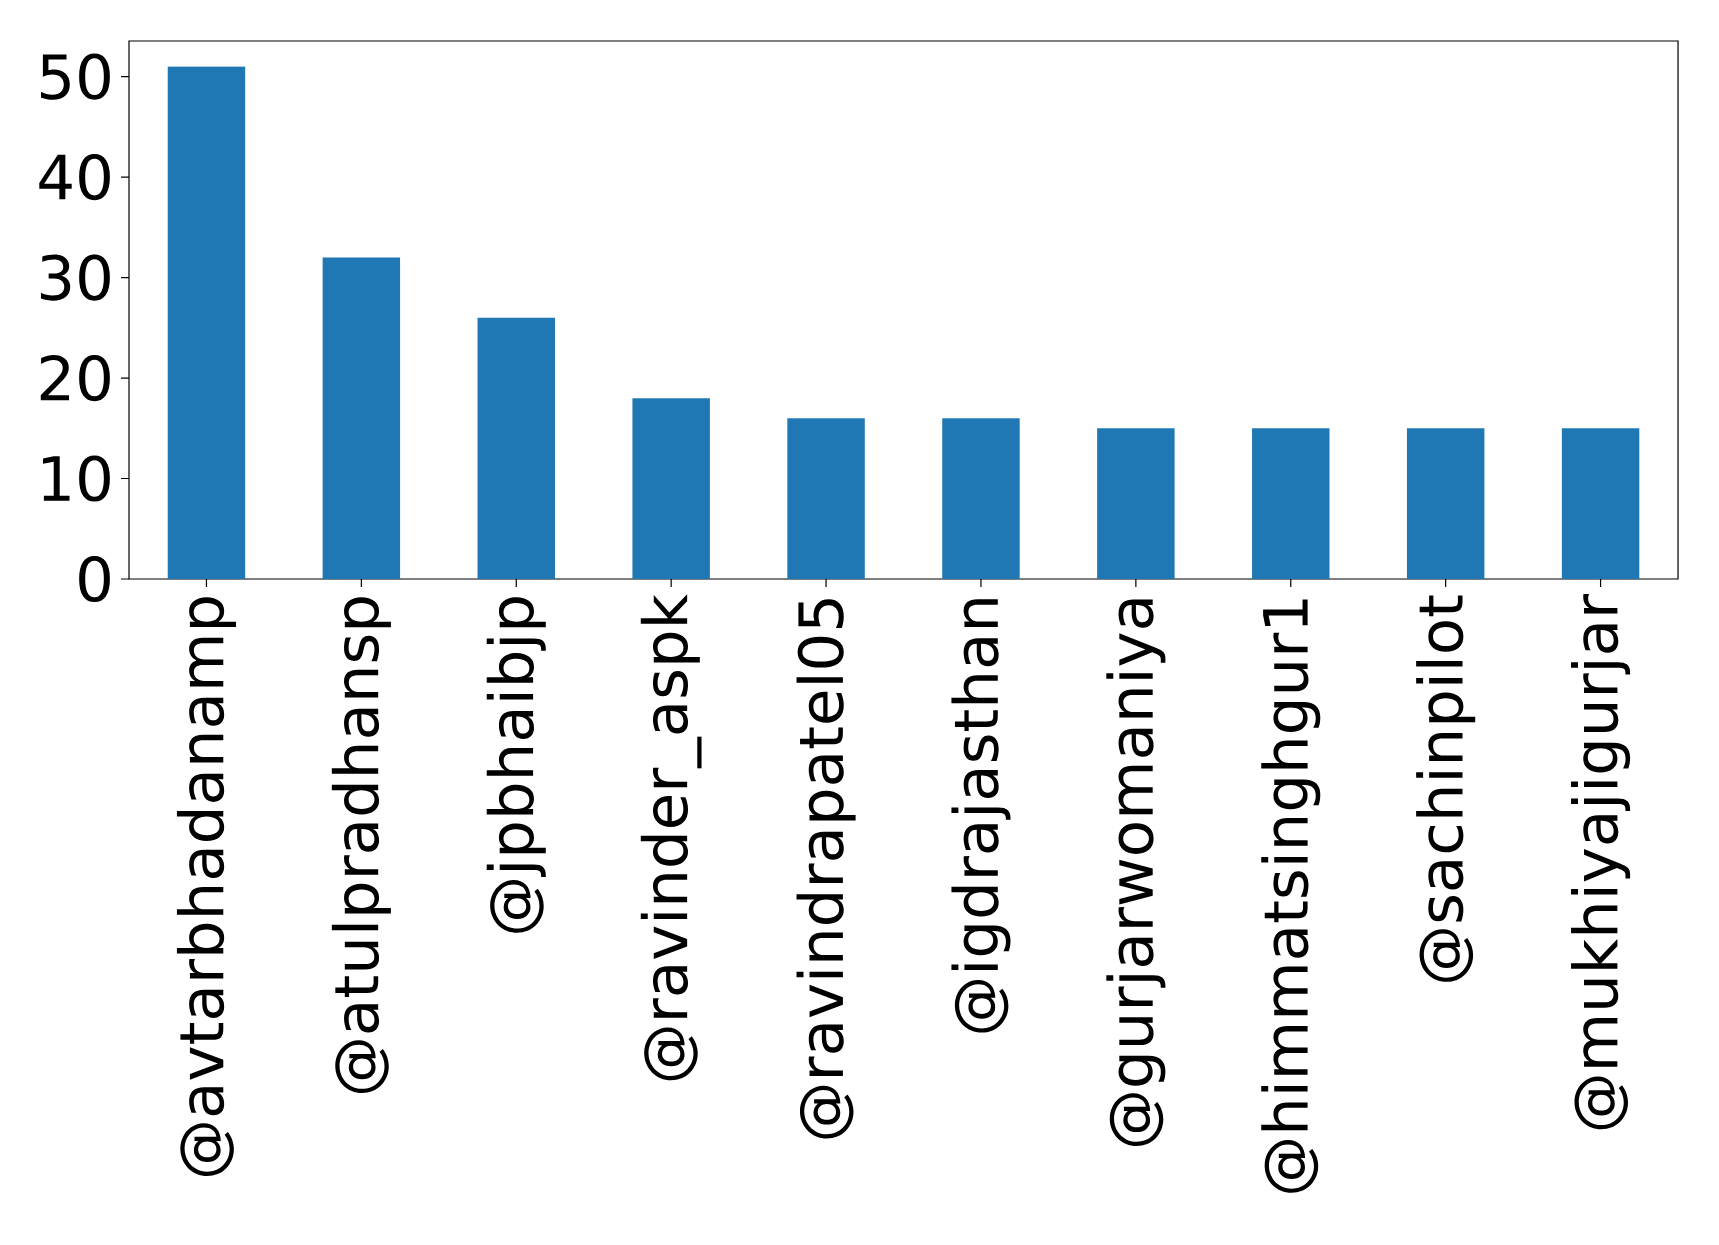 This screenshot has height=1245, width=1719. I want to click on x-tick-label: @sachinpilot, so click(1446, 788).